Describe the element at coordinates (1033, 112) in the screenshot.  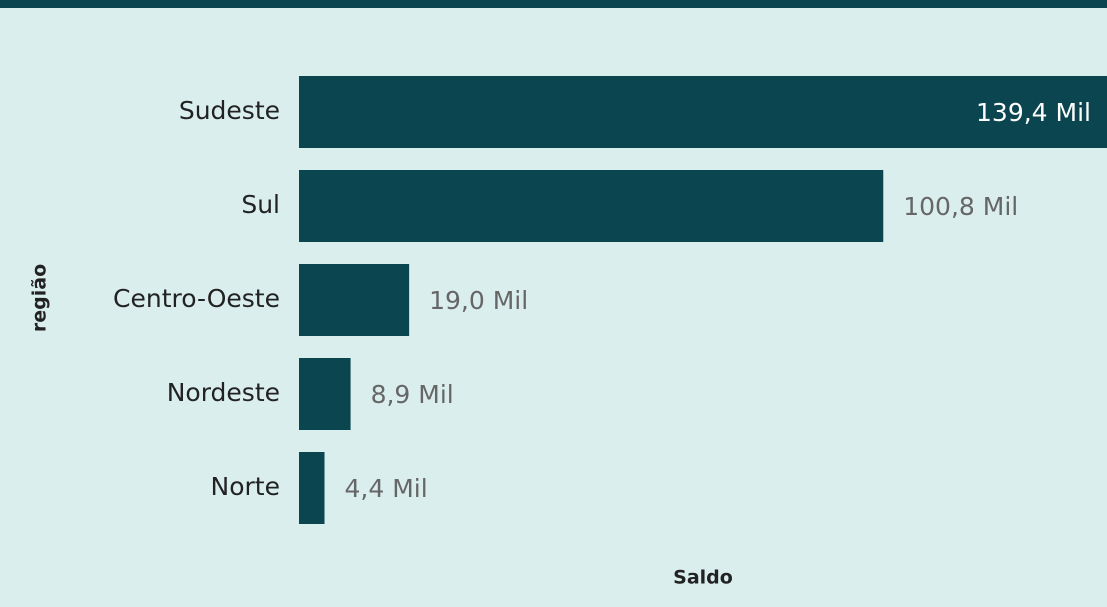
I see `data-label: 139,4 Mil` at that location.